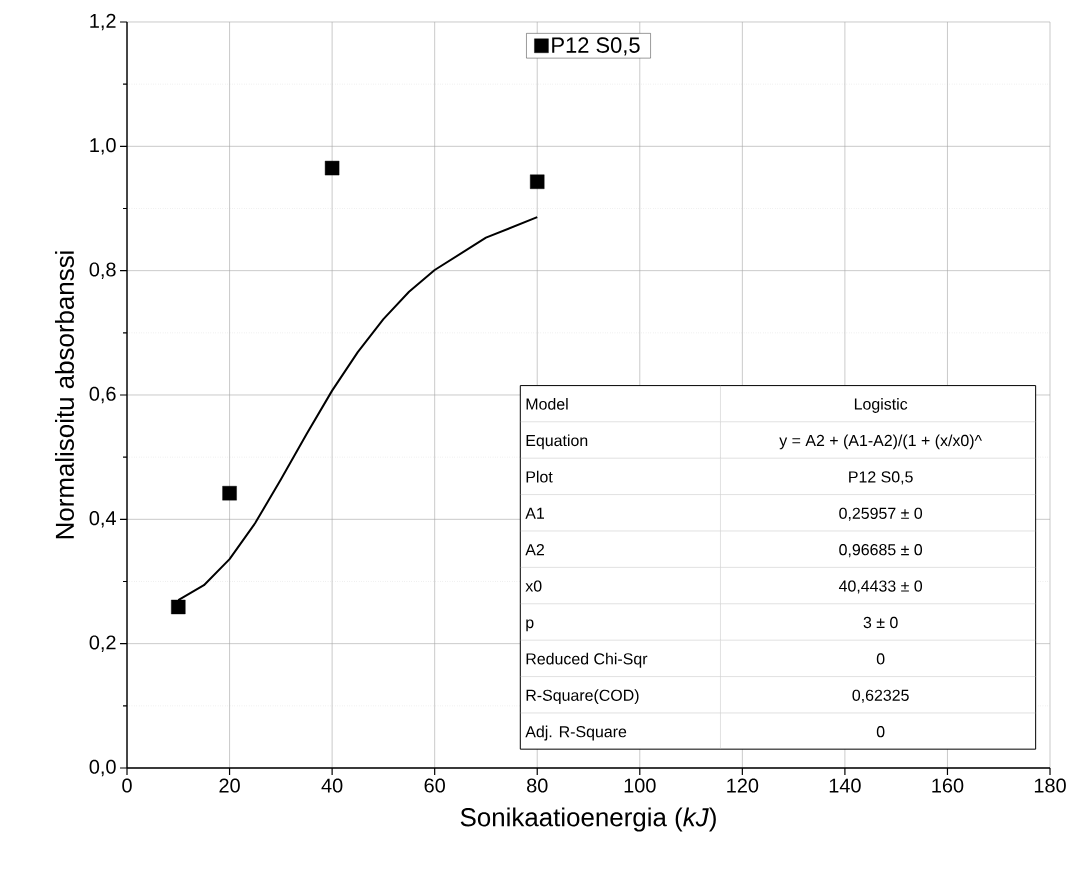  I want to click on x-tick-label: 160, so click(948, 785).